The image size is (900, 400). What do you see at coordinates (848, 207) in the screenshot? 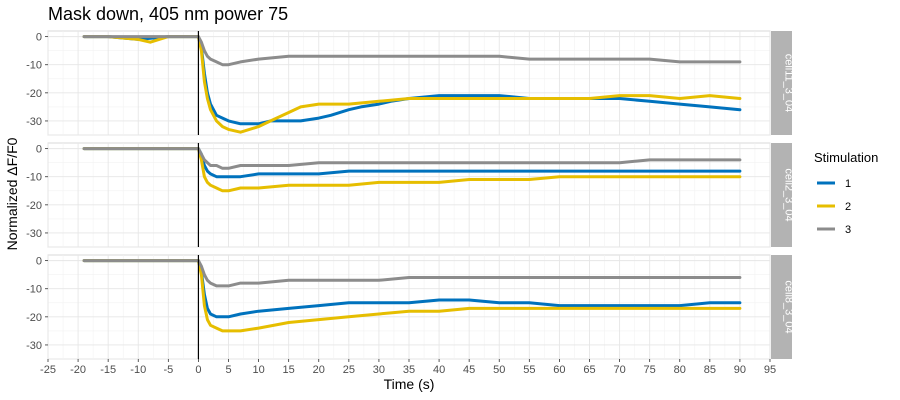
I see `legend-label-2: 2` at bounding box center [848, 207].